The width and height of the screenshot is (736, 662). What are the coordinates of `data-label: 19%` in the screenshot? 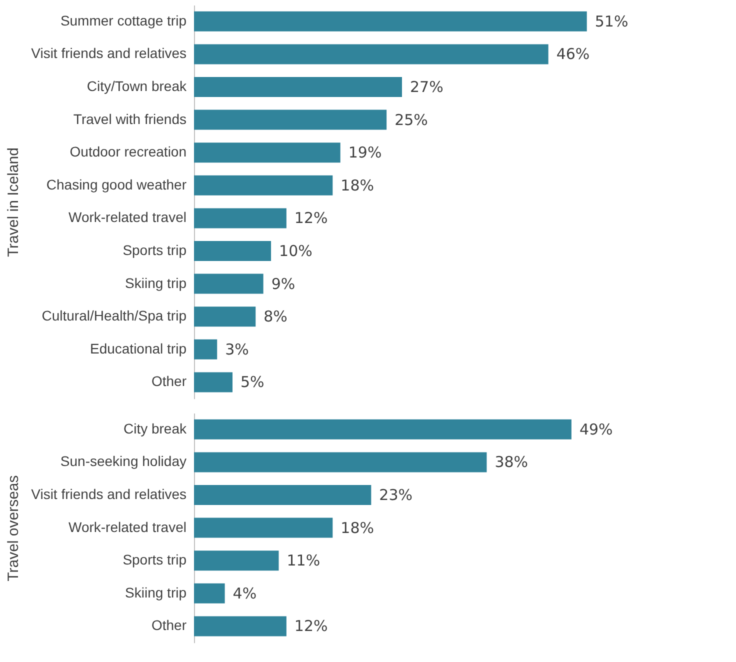 It's located at (365, 153).